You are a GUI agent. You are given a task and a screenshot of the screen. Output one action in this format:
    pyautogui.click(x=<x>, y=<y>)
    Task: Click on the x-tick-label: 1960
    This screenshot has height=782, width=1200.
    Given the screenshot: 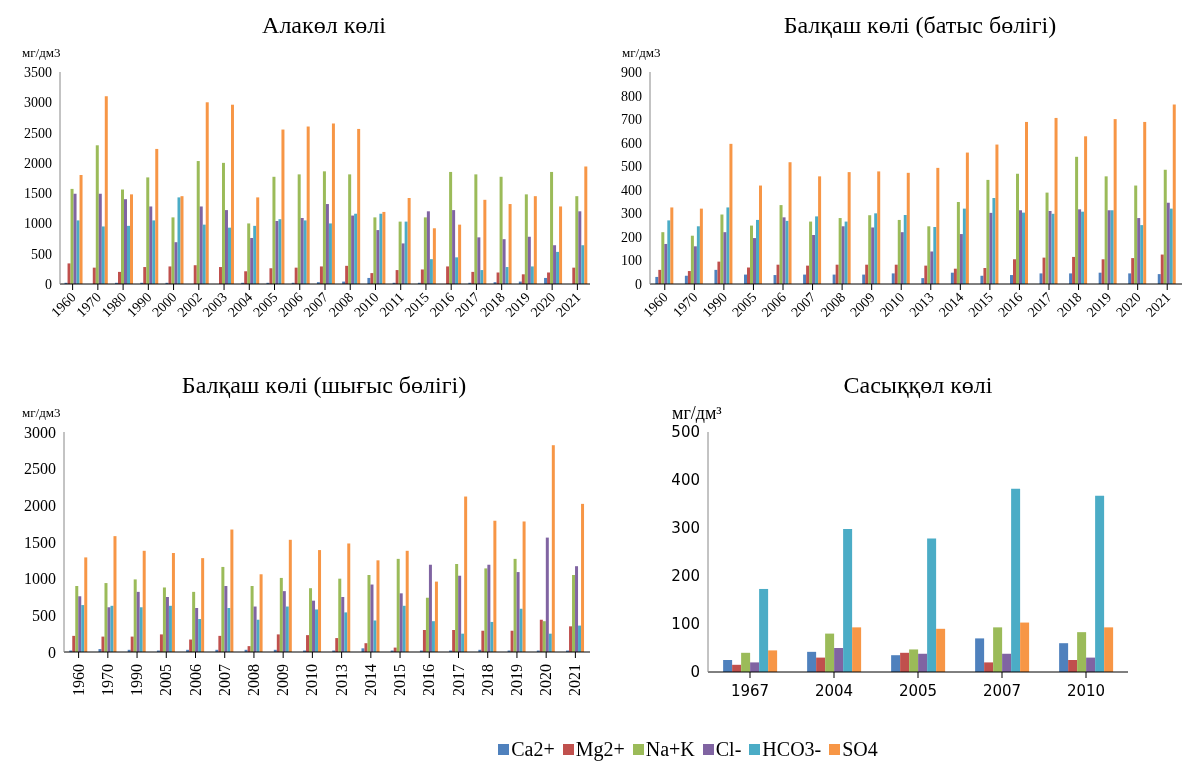 What is the action you would take?
    pyautogui.click(x=78, y=680)
    